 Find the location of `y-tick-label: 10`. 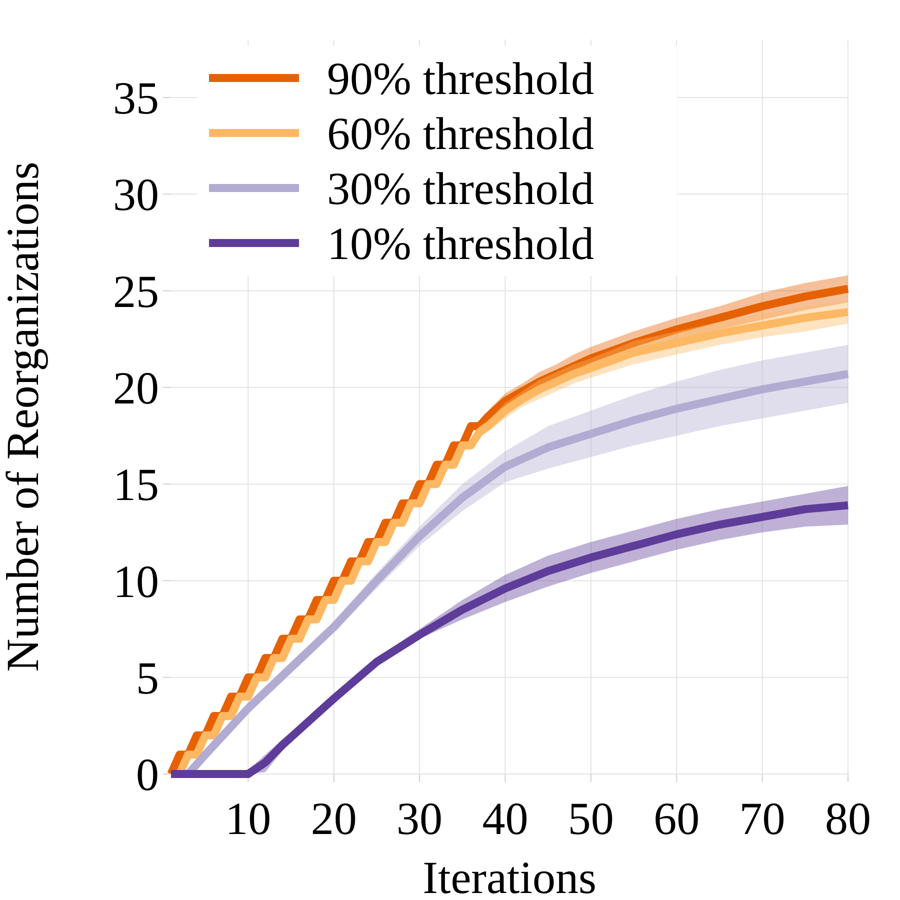

y-tick-label: 10 is located at coordinates (136, 581).